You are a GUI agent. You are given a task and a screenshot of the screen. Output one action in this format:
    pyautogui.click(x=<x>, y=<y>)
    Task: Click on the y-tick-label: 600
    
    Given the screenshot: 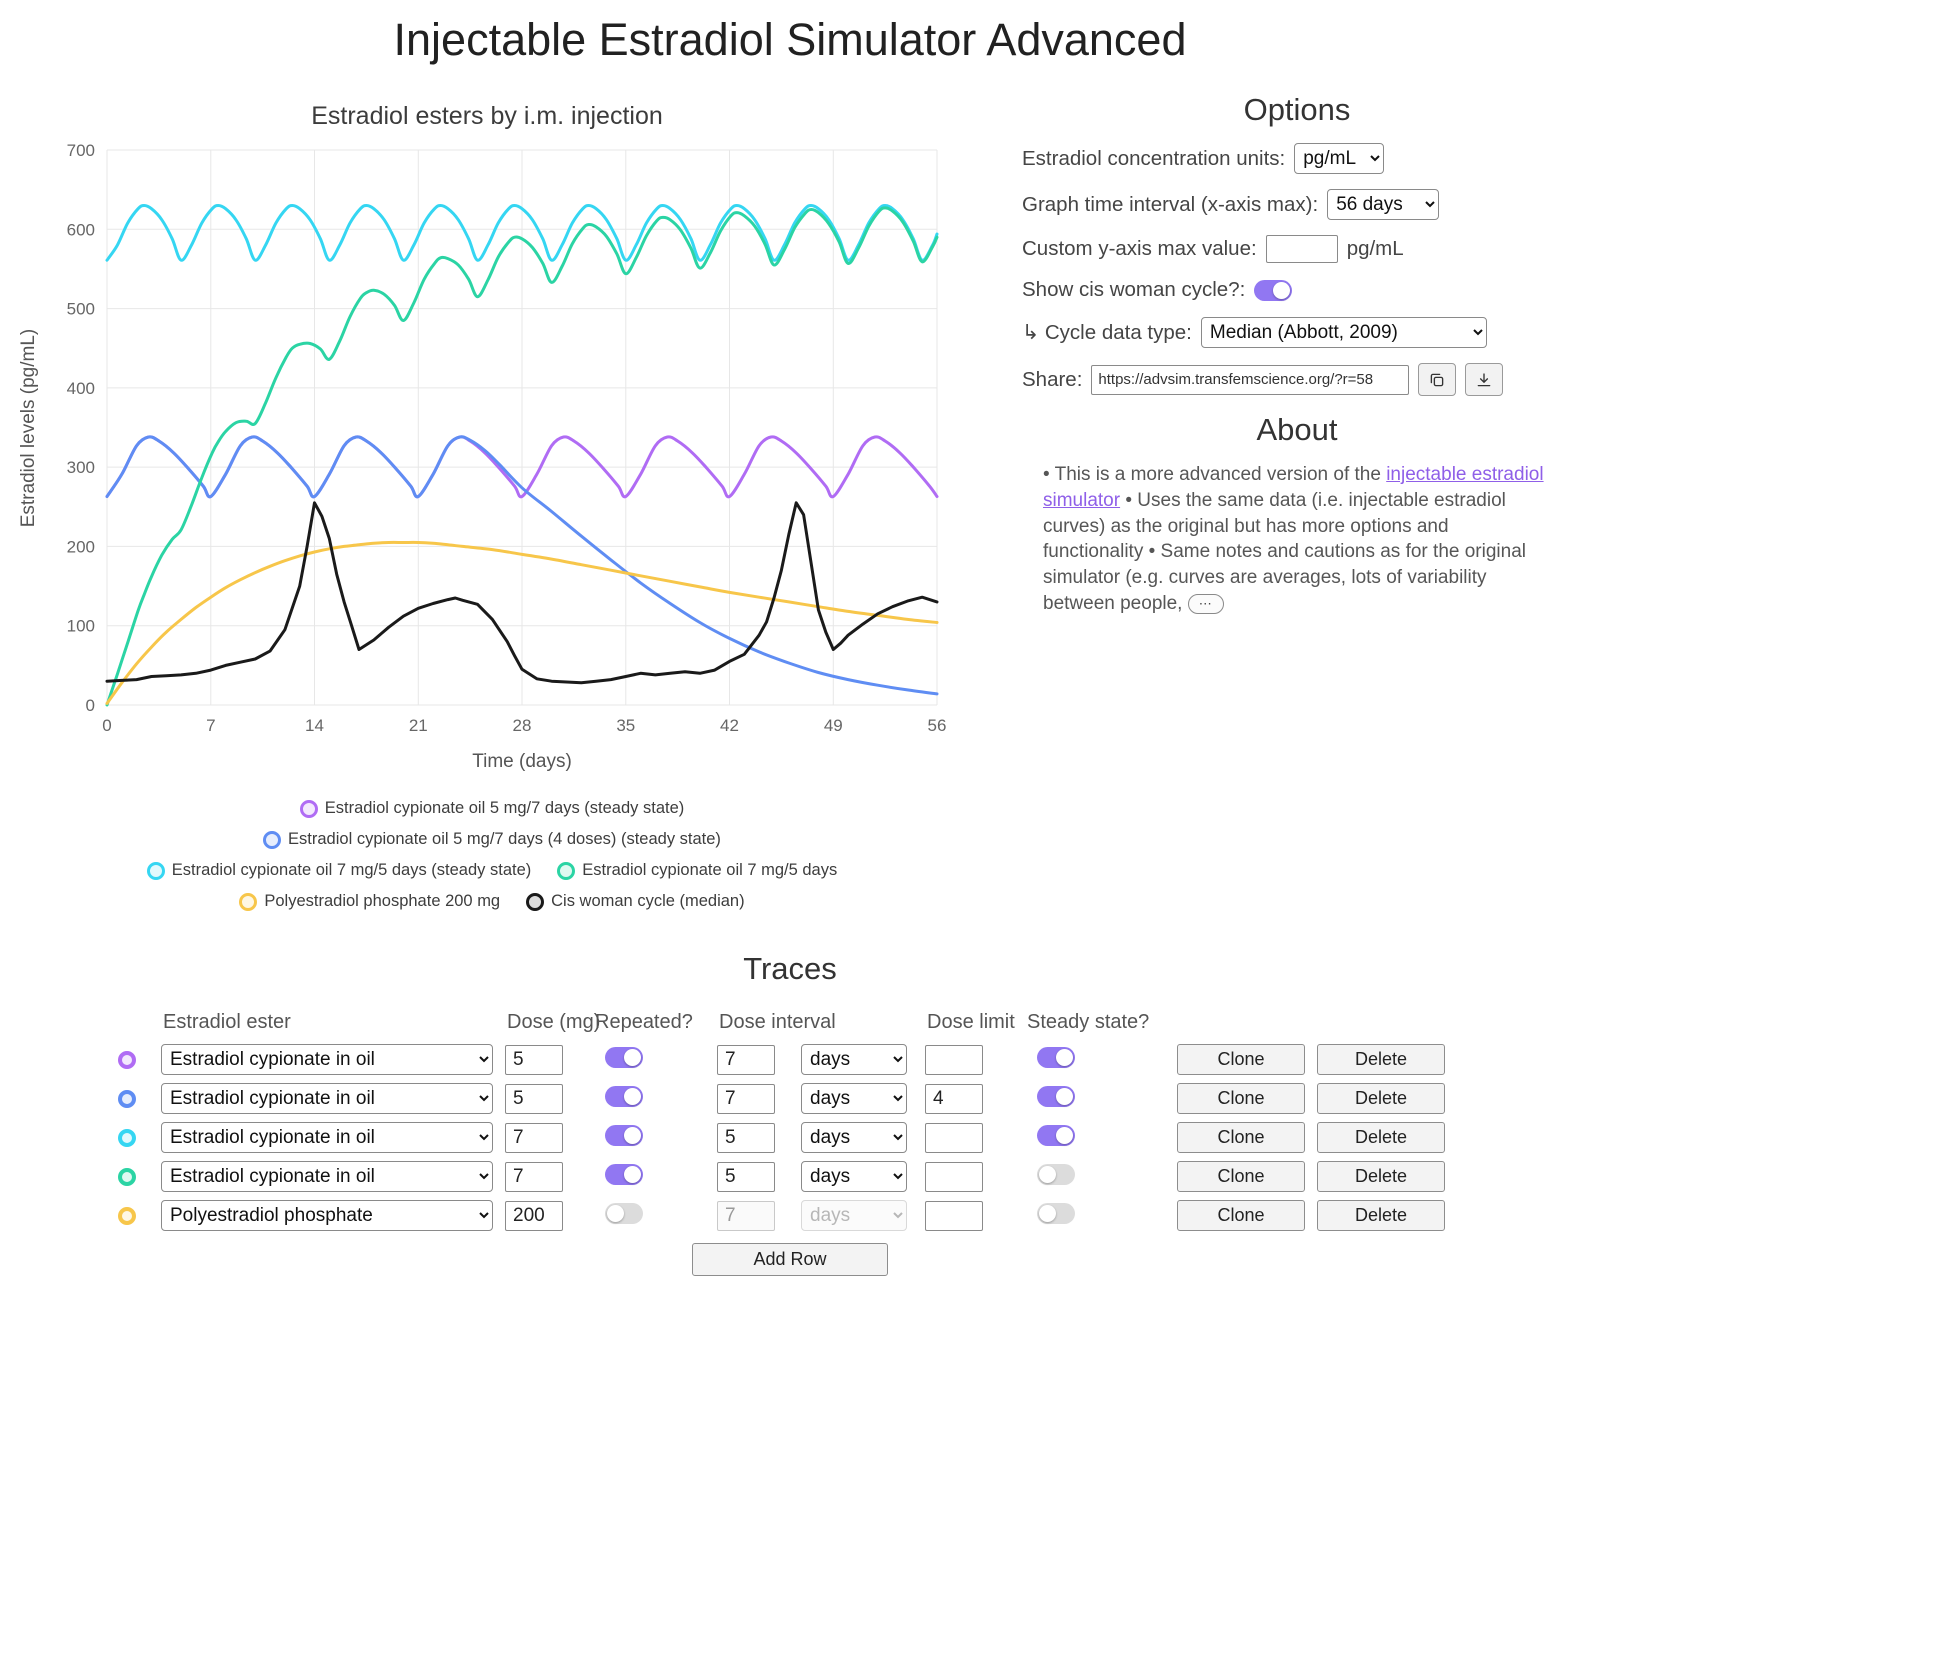 What is the action you would take?
    pyautogui.click(x=81, y=229)
    